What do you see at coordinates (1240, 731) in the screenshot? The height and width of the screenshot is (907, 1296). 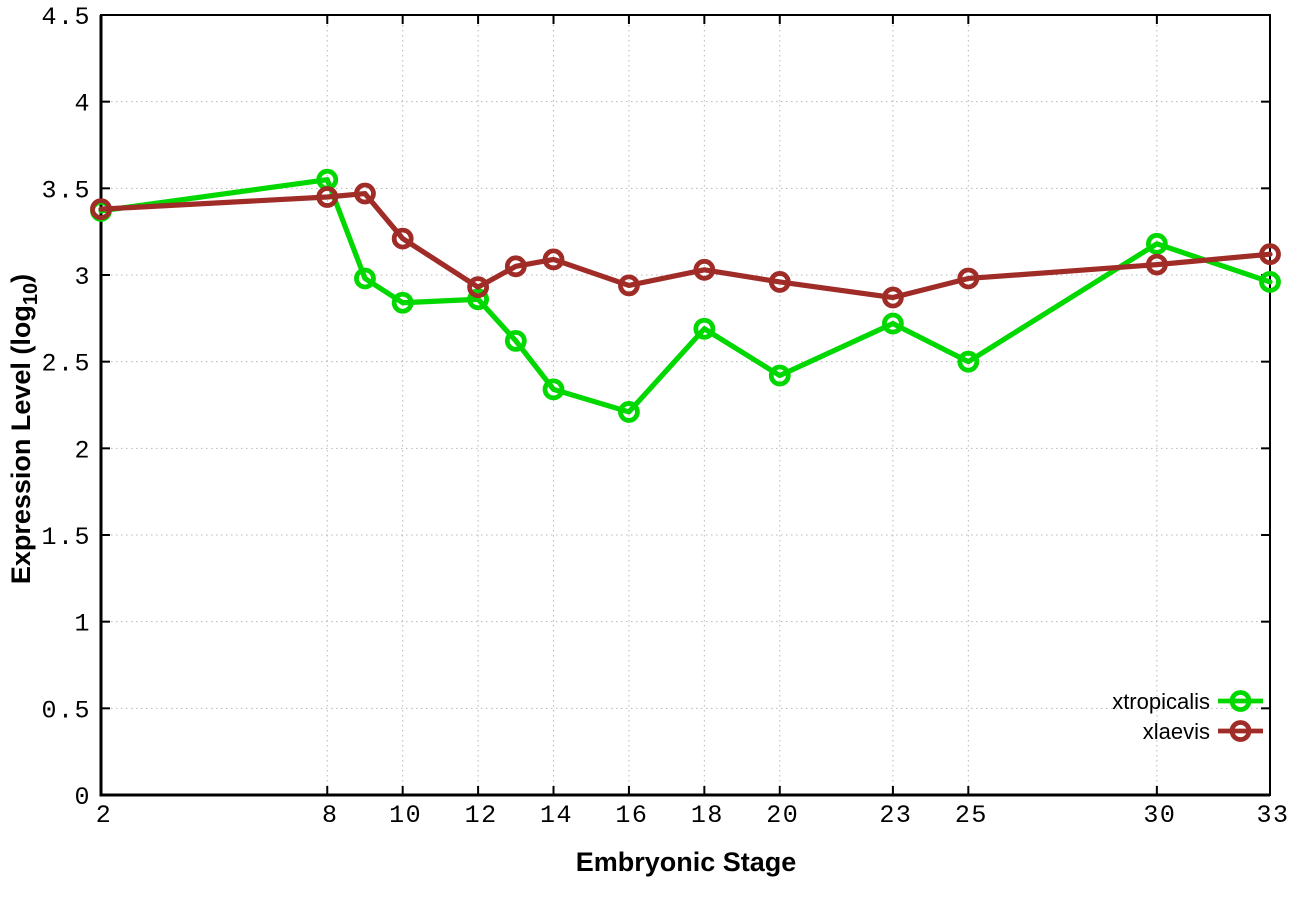 I see `legend-marker-xlaevis` at bounding box center [1240, 731].